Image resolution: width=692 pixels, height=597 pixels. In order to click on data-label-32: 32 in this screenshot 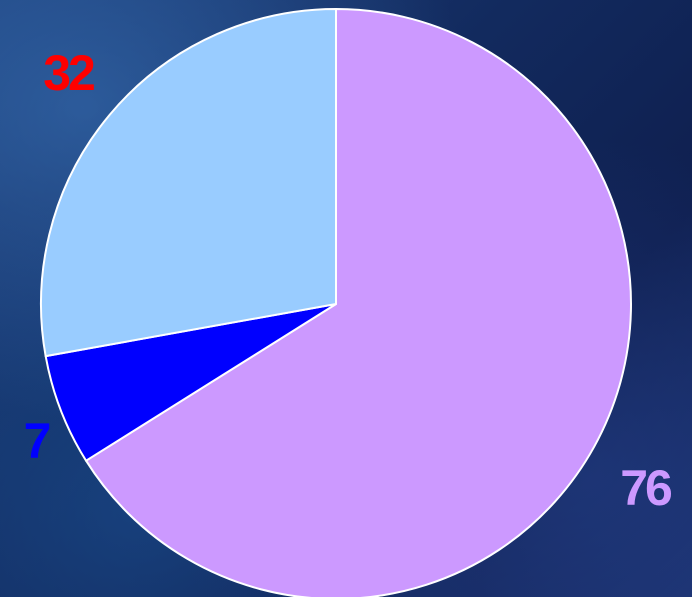, I will do `click(68, 73)`.